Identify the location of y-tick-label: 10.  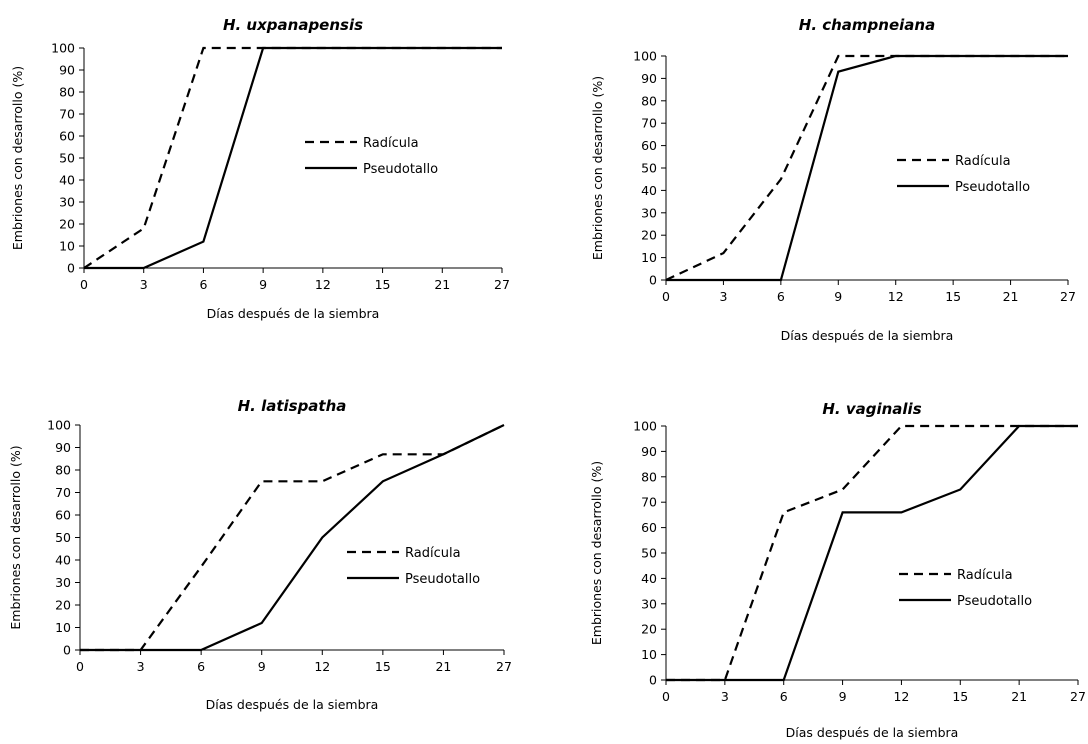
(649, 654).